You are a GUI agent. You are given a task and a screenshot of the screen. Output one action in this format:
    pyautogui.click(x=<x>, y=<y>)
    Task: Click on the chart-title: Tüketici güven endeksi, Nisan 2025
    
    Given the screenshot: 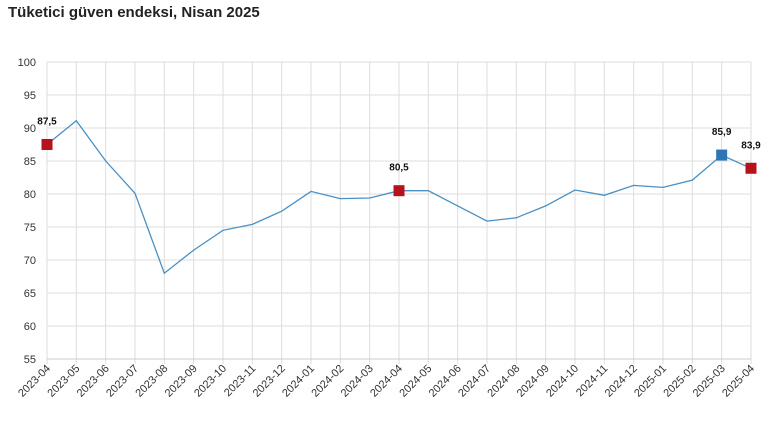 What is the action you would take?
    pyautogui.click(x=134, y=12)
    